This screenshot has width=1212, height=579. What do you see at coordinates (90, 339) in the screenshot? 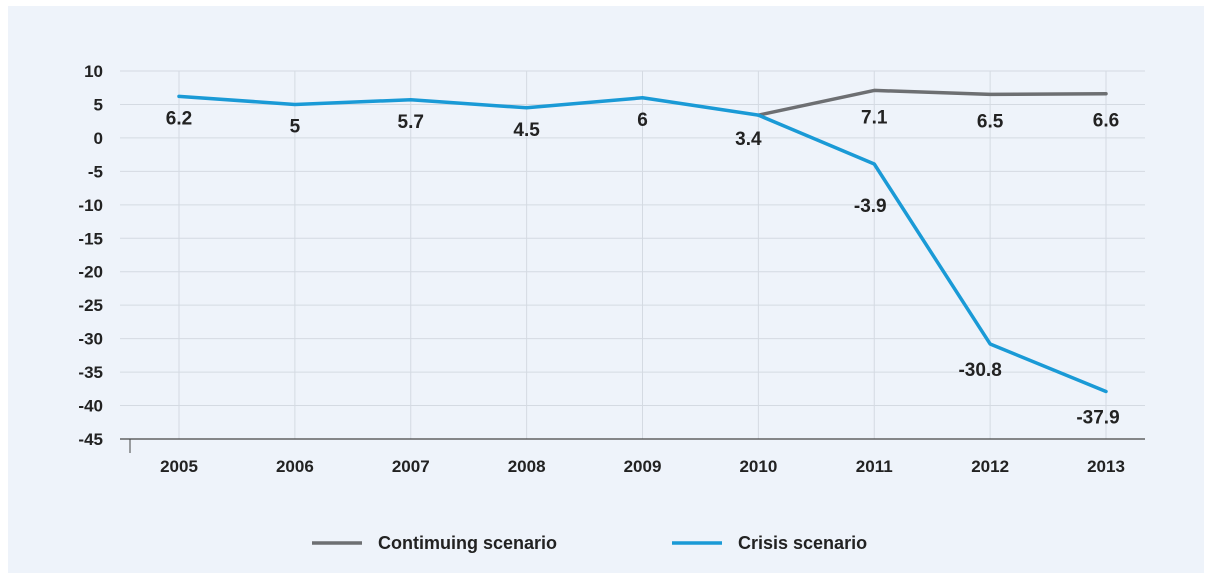
I see `y-tick-label: -30` at bounding box center [90, 339].